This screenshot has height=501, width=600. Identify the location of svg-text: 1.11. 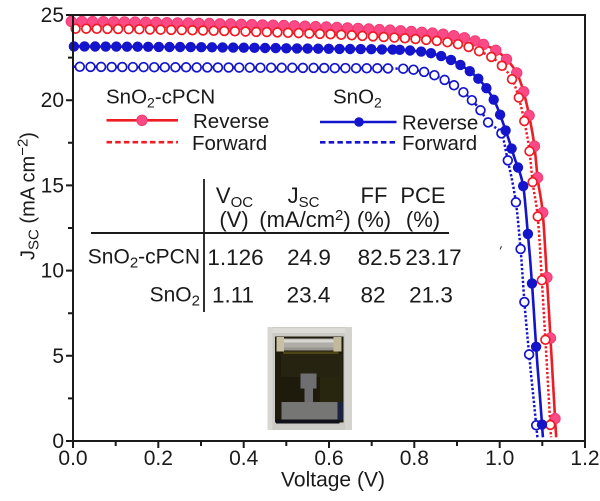
(233, 295).